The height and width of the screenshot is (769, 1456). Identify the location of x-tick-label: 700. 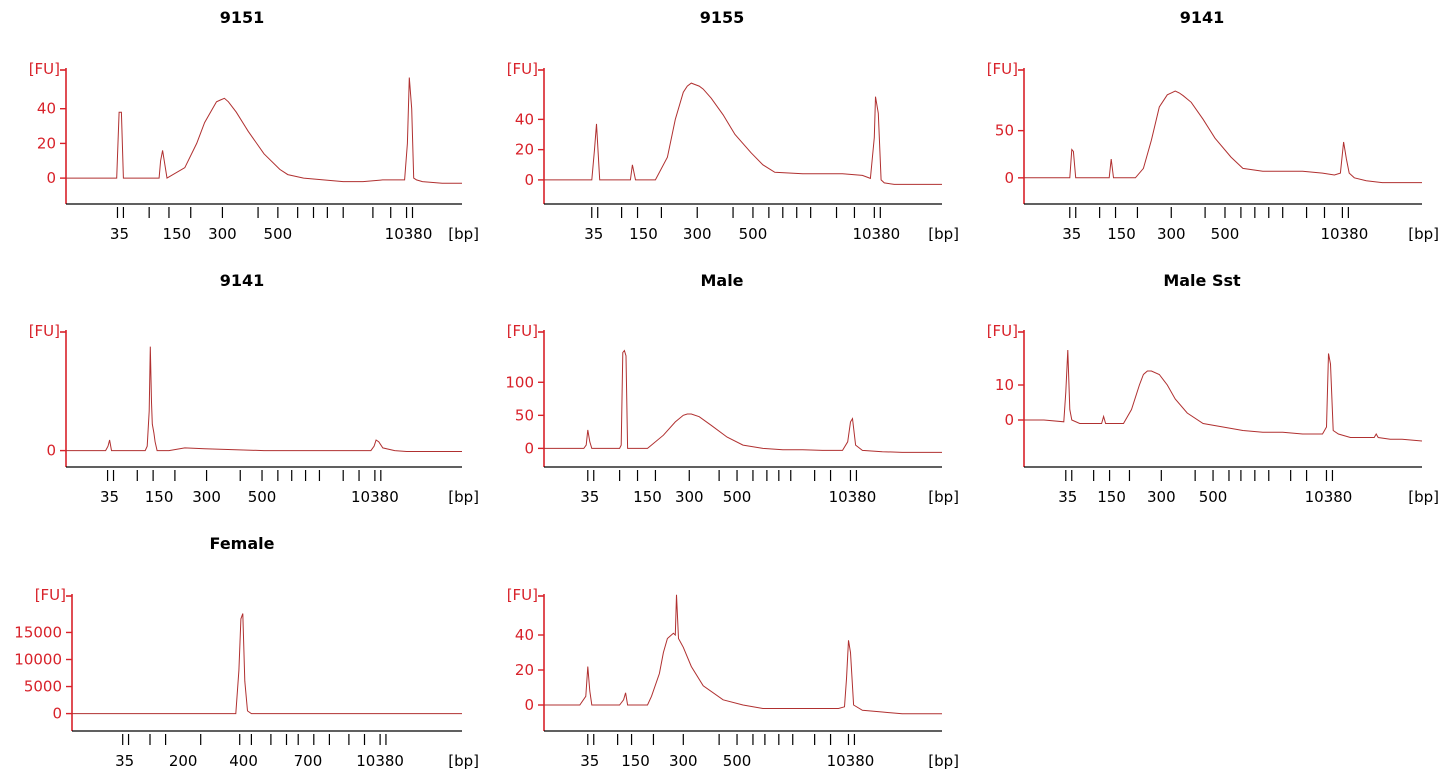
(308, 760).